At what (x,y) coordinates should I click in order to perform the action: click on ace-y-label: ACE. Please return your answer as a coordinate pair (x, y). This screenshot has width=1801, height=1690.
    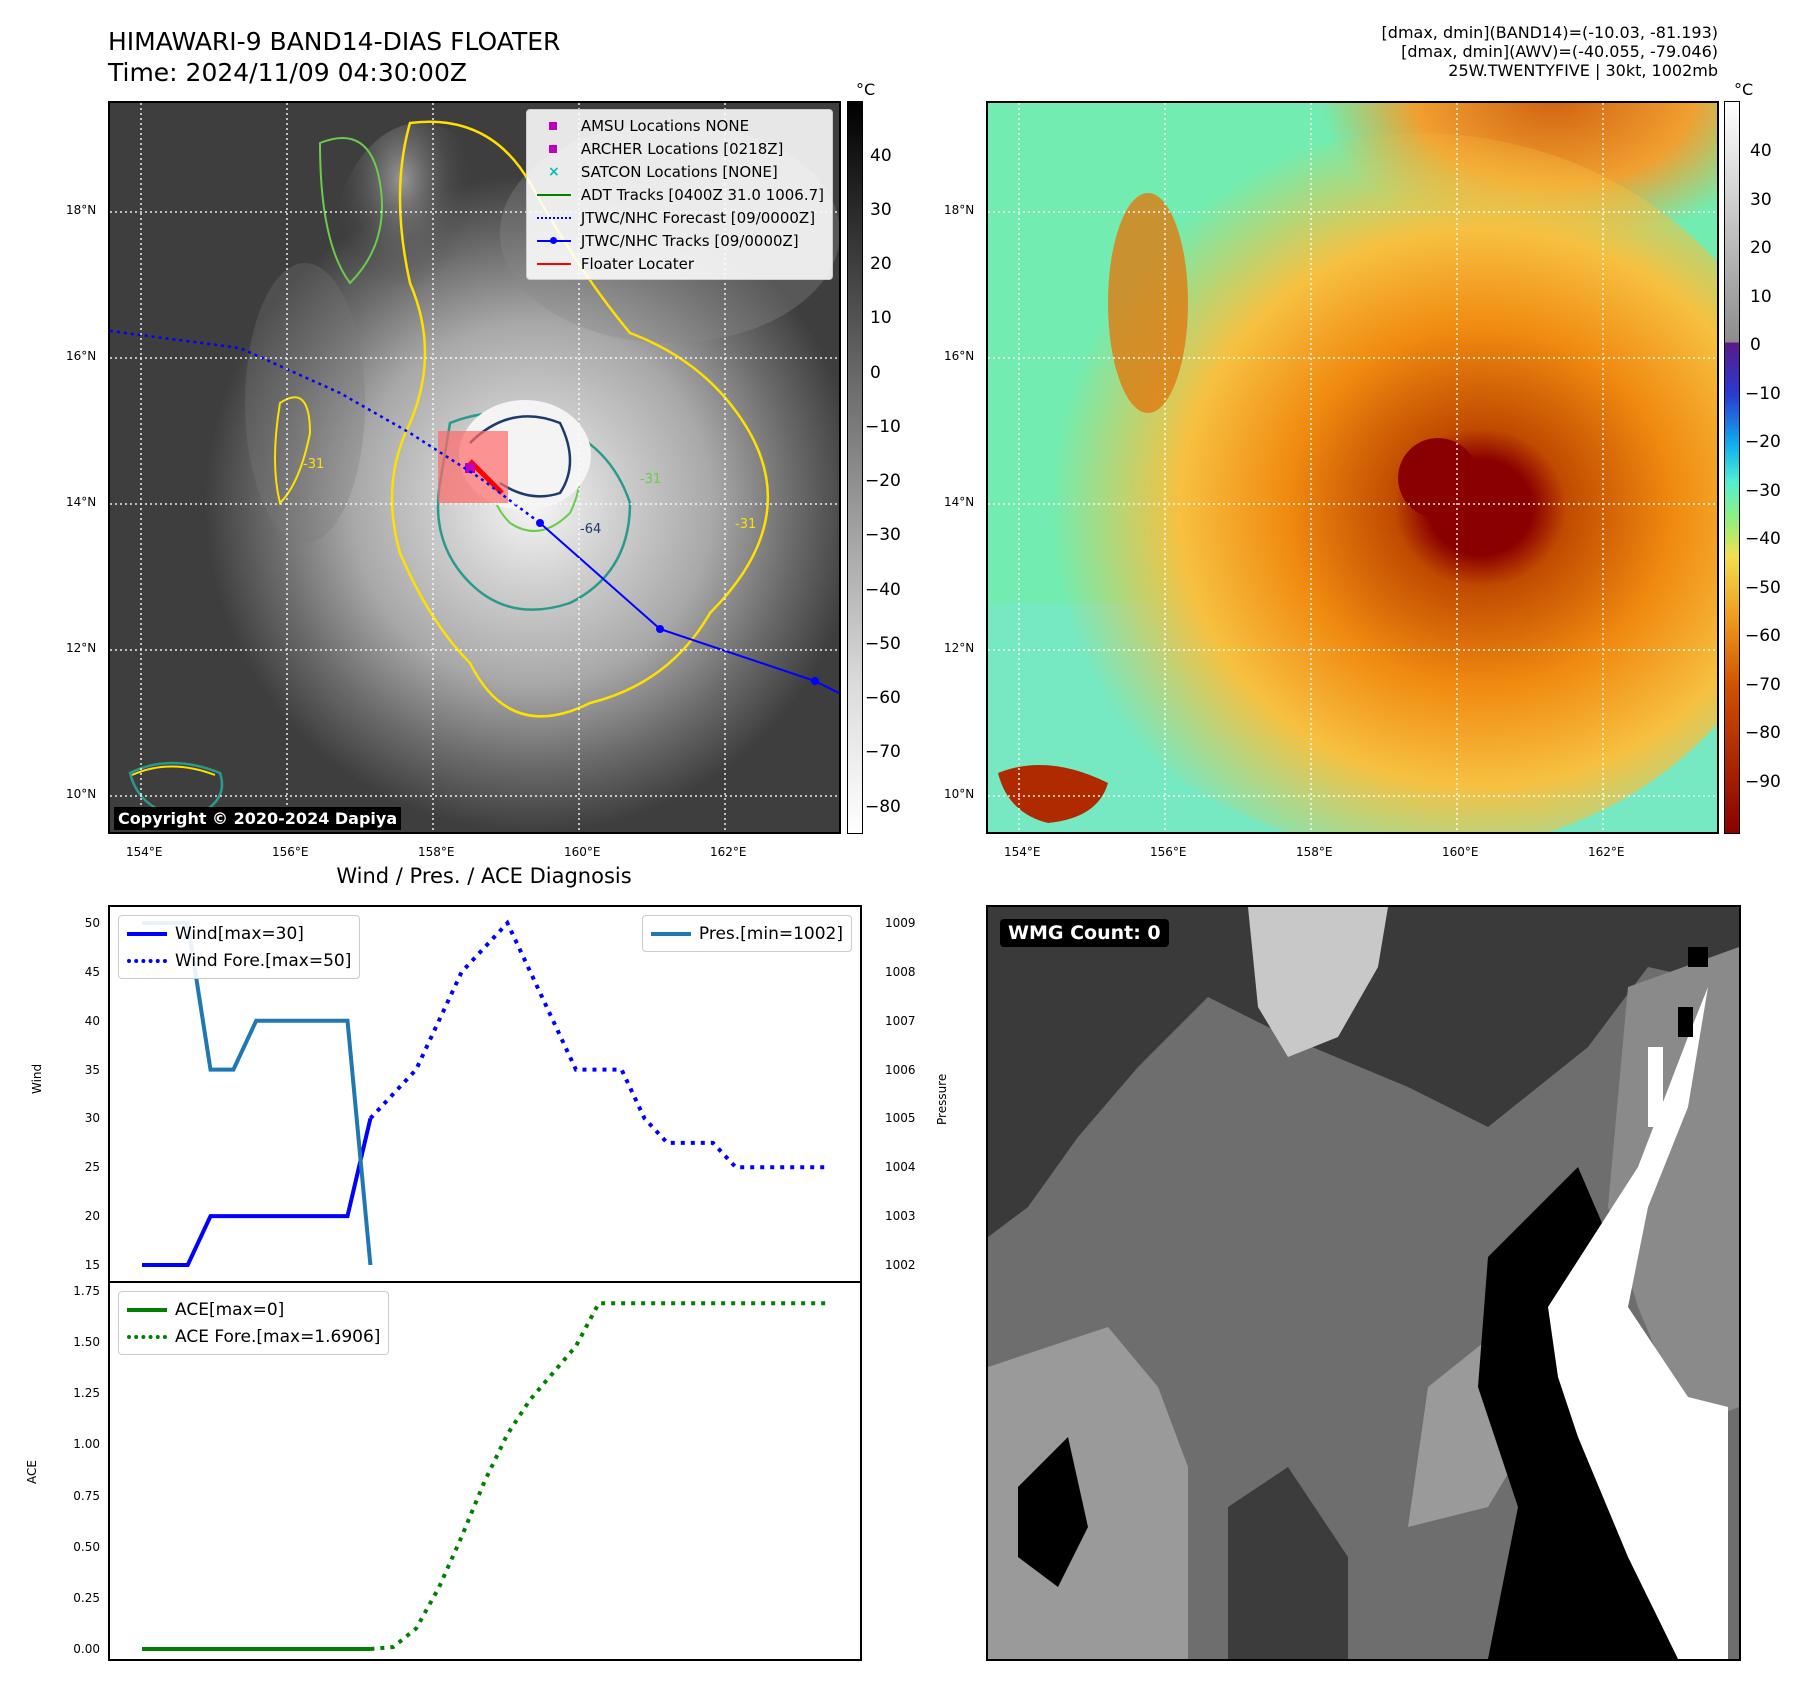
    Looking at the image, I should click on (32, 1472).